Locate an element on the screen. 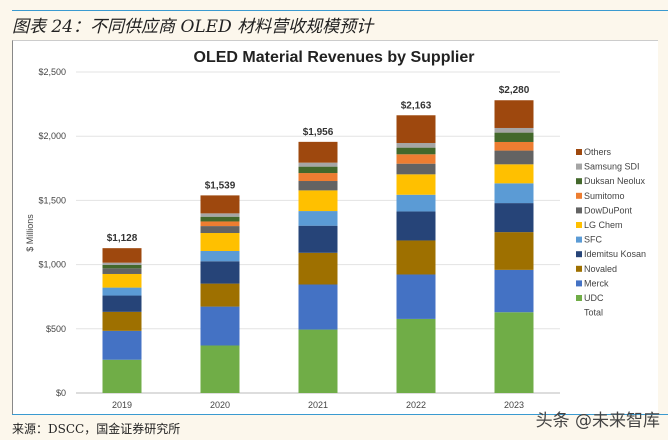  x-tick-label: 2020 is located at coordinates (220, 405).